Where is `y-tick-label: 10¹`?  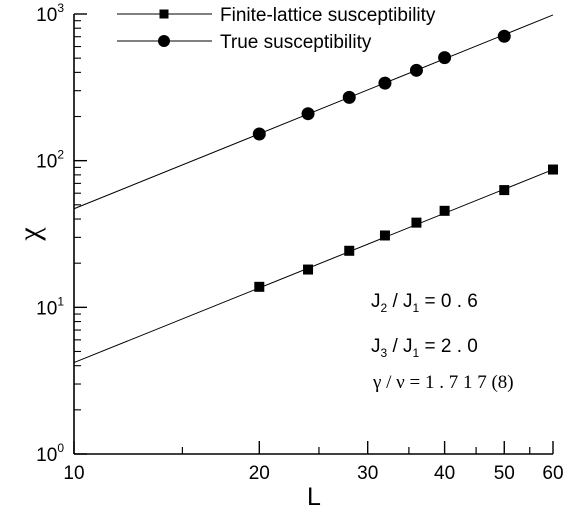 y-tick-label: 10¹ is located at coordinates (50, 306).